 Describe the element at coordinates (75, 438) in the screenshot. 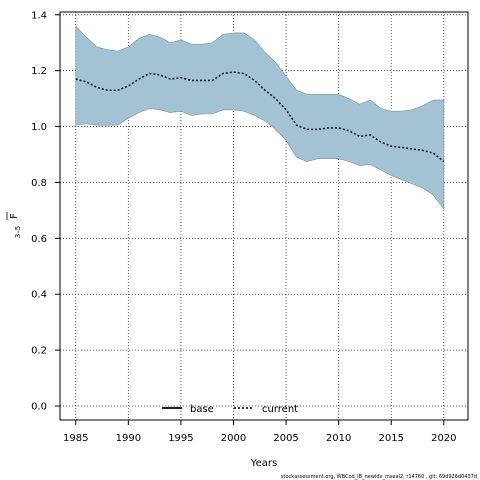

I see `x-tick-label-1985: 1985` at that location.